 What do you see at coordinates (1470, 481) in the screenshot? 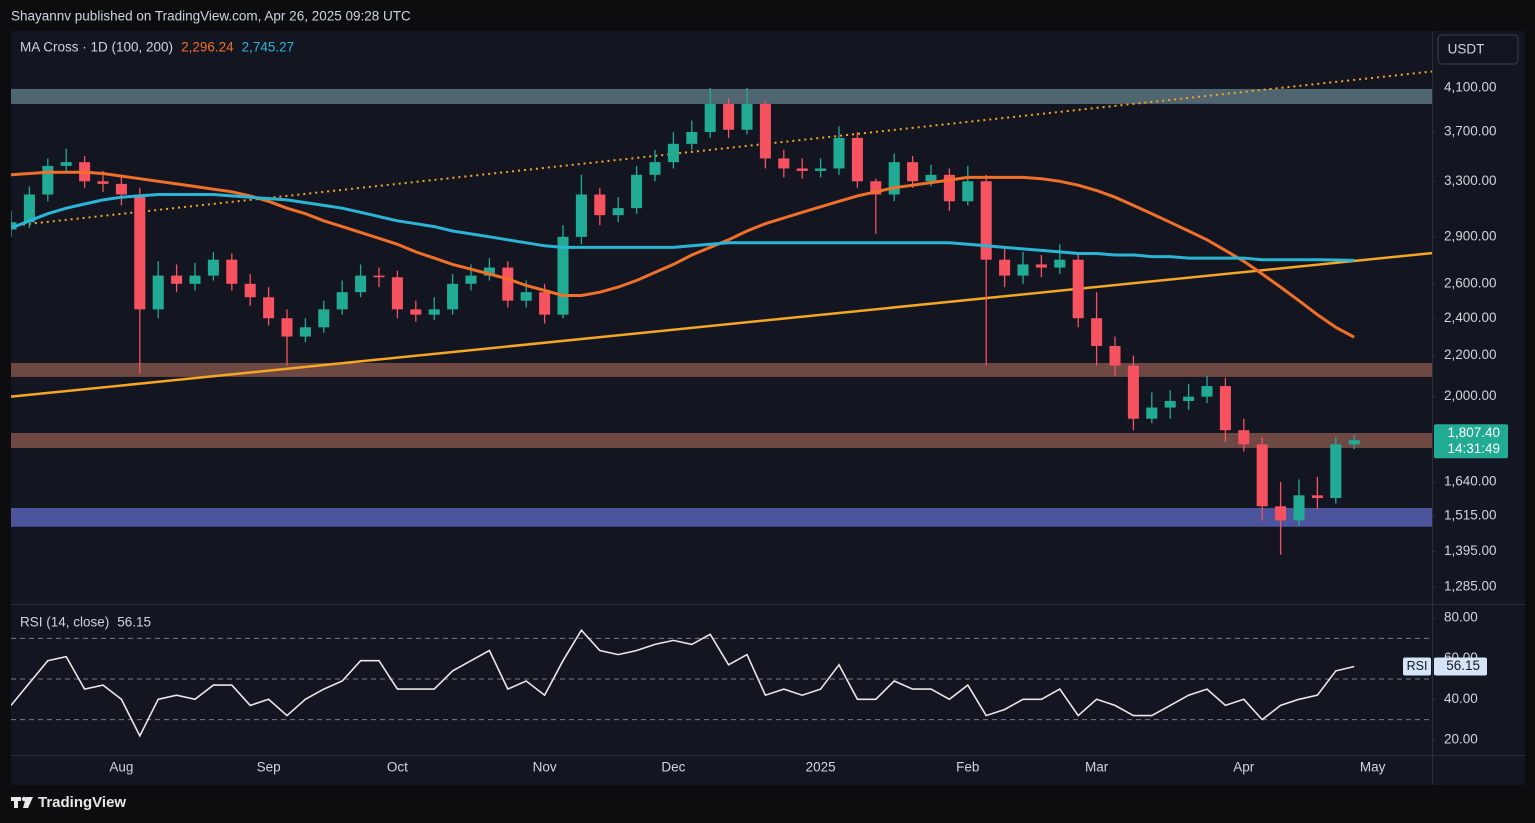
I see `y-tick-label: 1,640.00` at bounding box center [1470, 481].